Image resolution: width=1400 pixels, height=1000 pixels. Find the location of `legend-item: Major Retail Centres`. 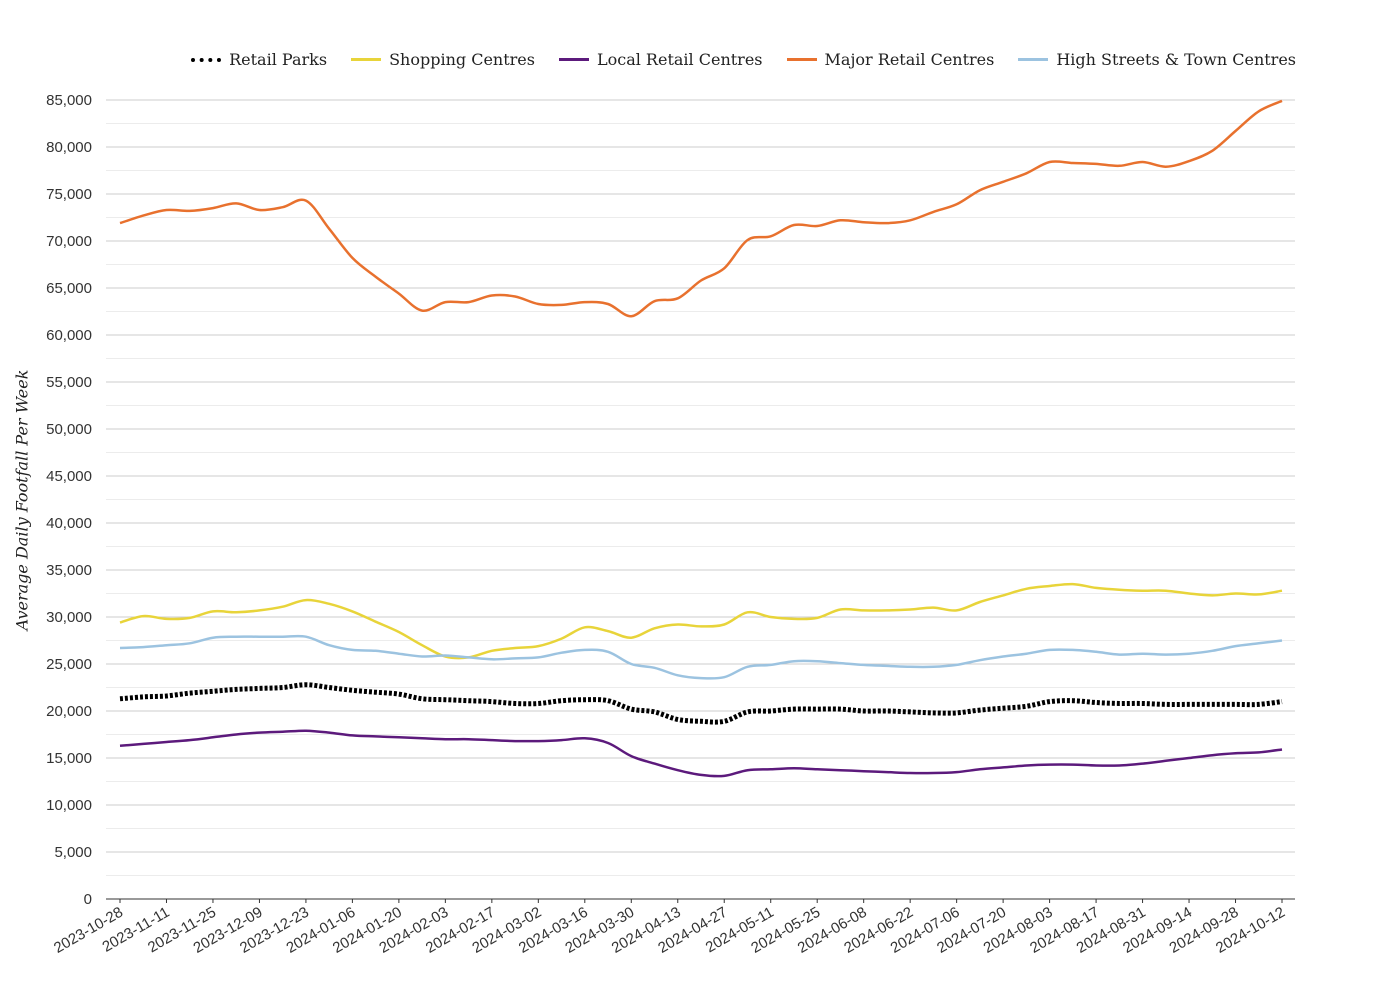

legend-item: Major Retail Centres is located at coordinates (890, 59).